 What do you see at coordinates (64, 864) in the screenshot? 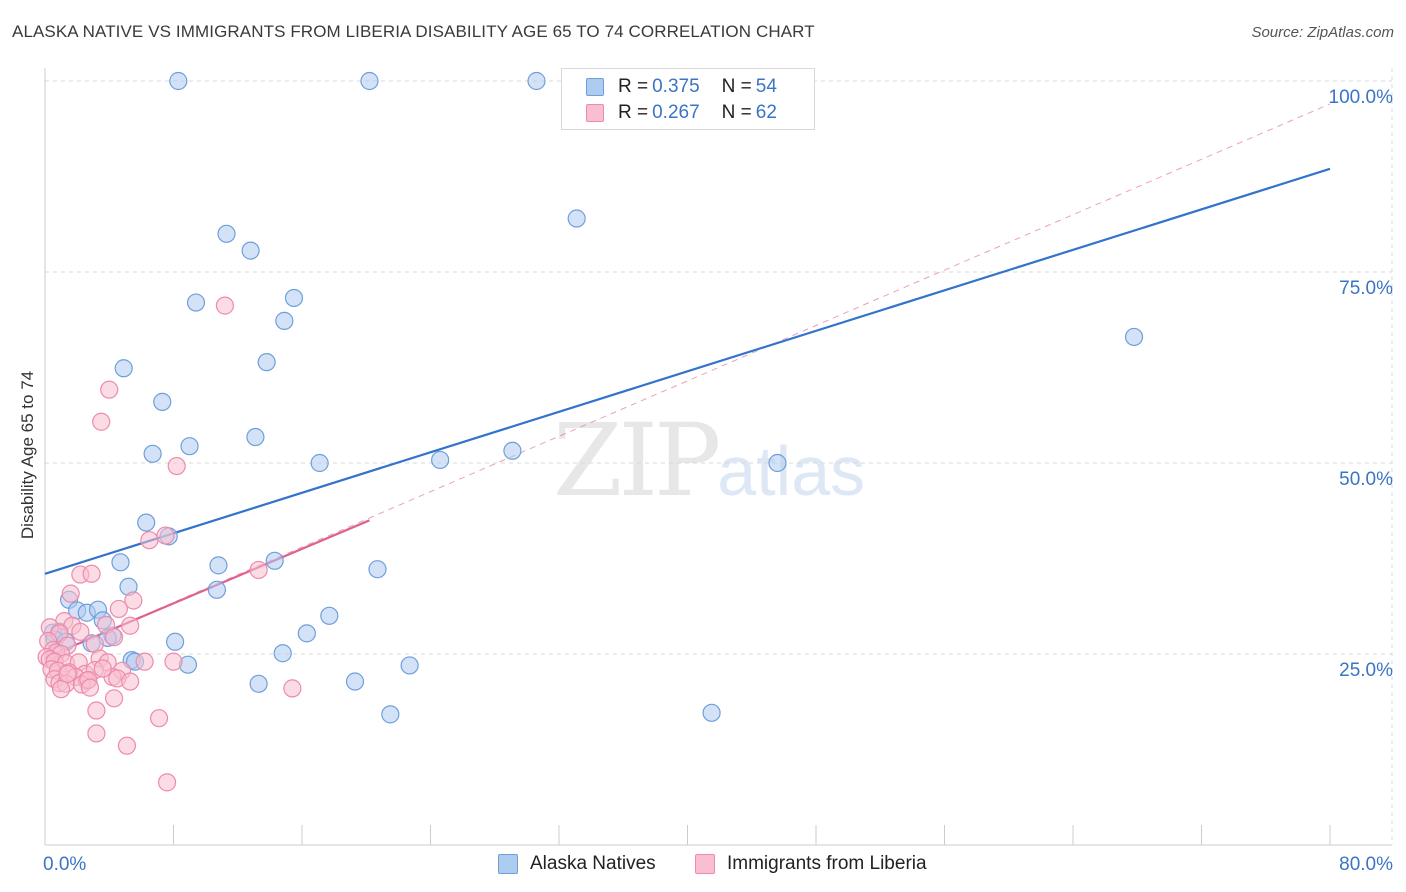
I see `x-min-label: 0.0%` at bounding box center [64, 864].